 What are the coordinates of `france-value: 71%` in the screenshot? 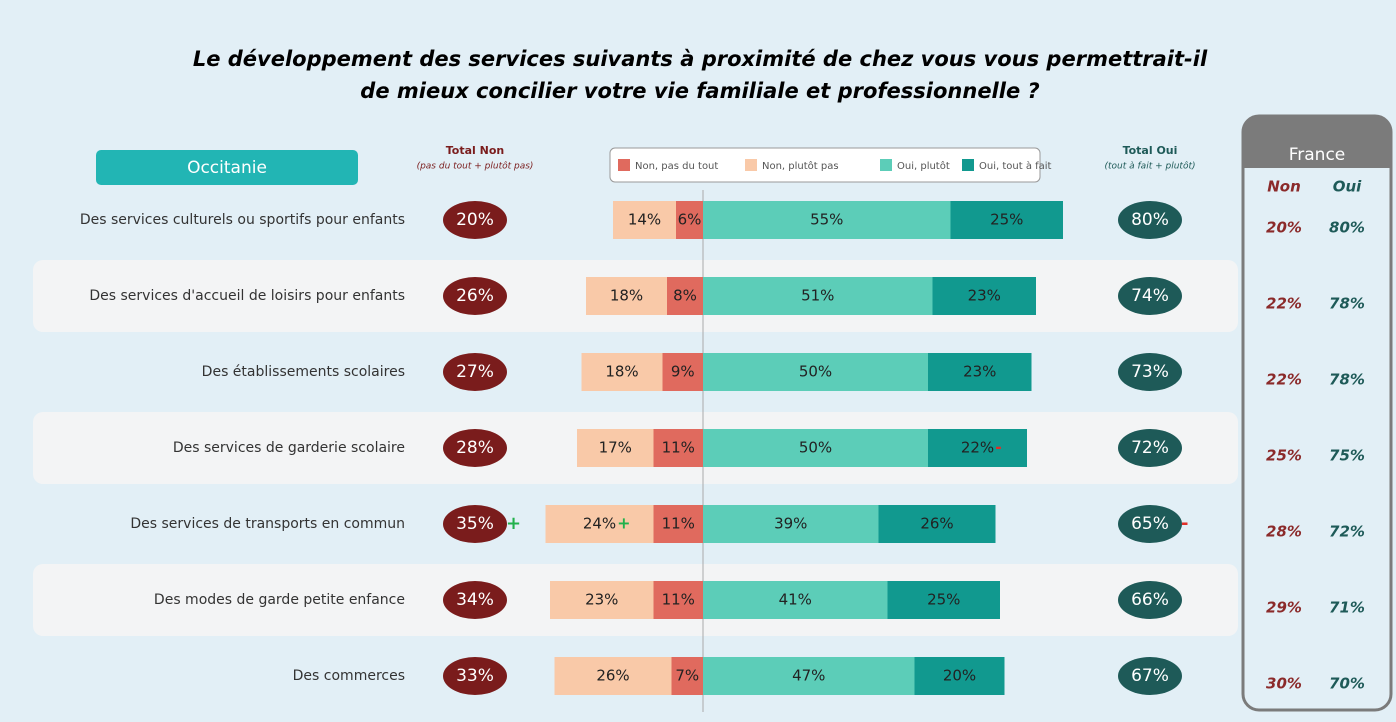 It's located at (1347, 608).